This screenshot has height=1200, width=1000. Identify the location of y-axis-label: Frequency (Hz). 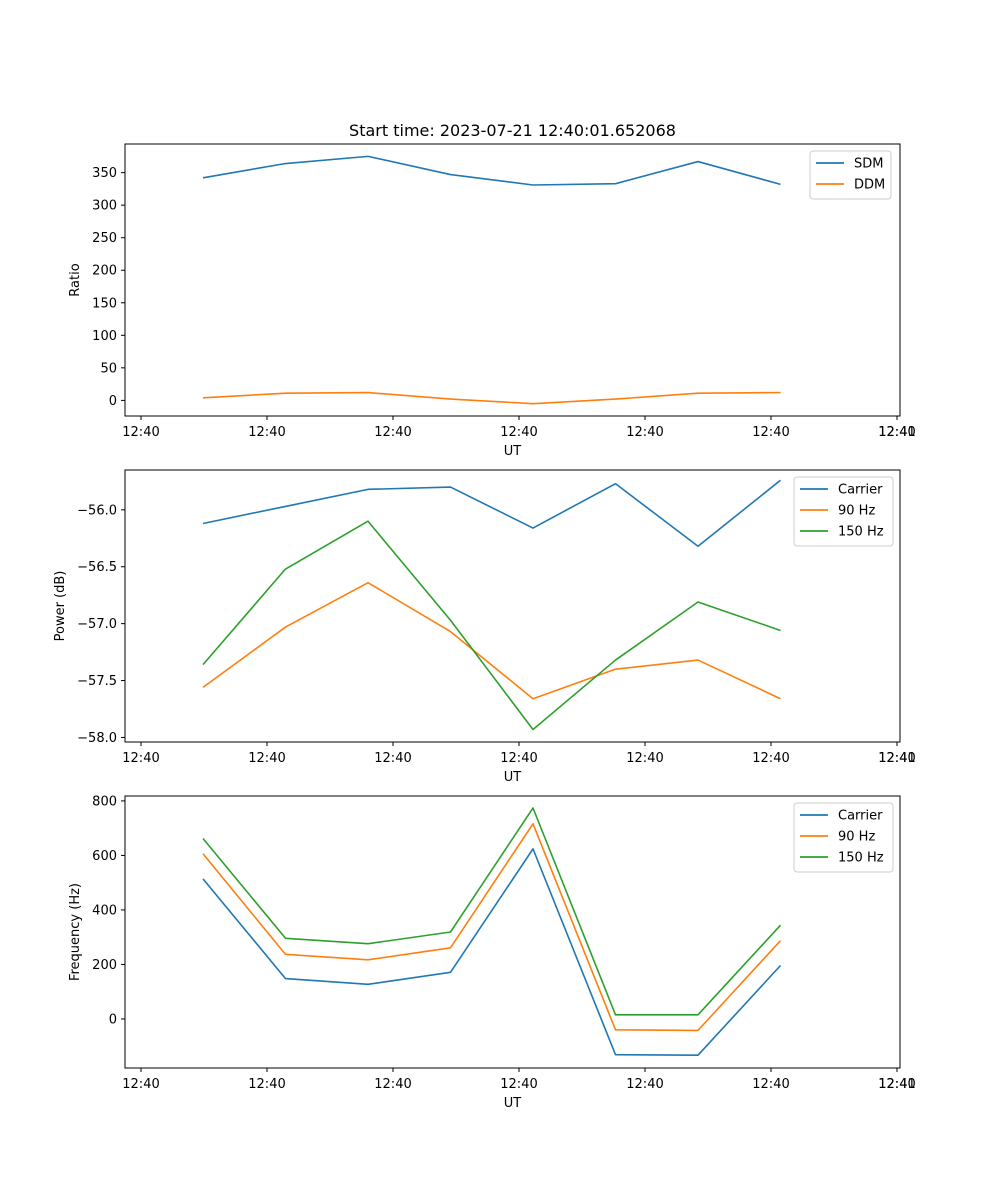
(75, 932).